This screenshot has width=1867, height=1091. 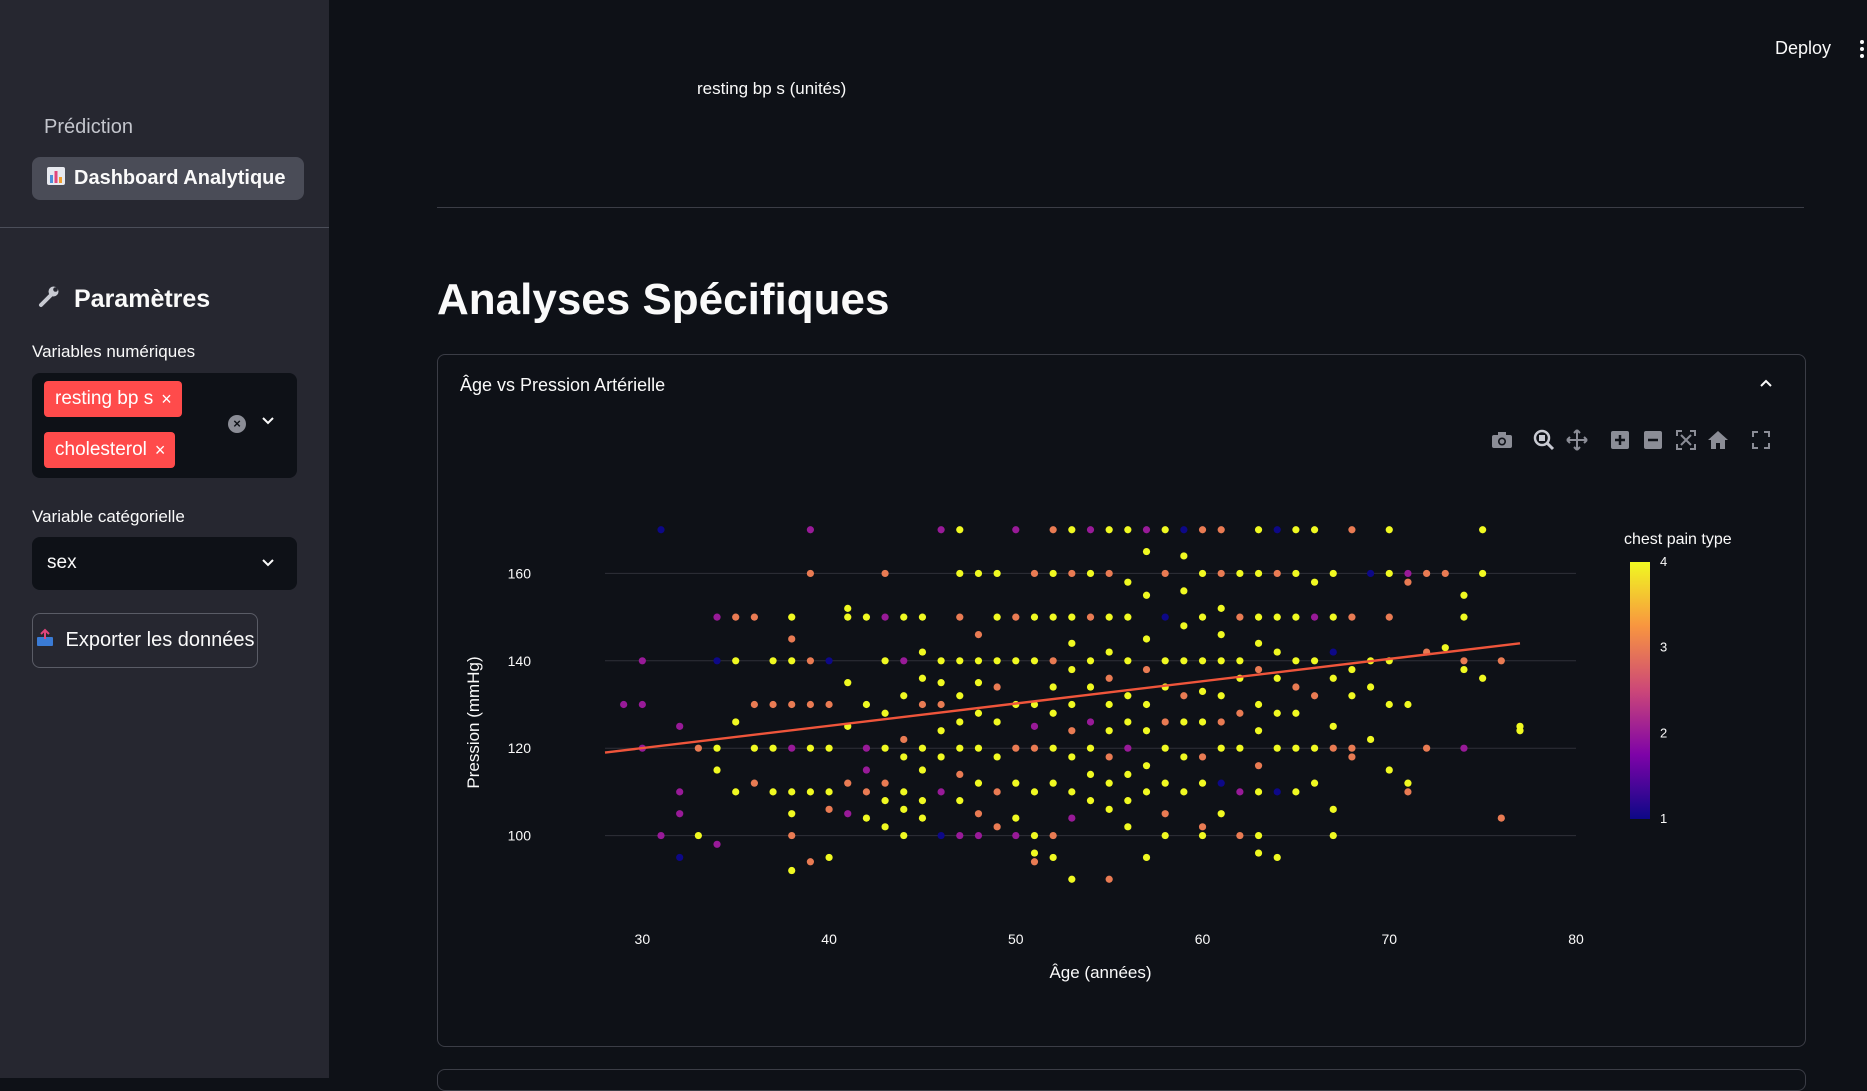 What do you see at coordinates (1577, 440) in the screenshot?
I see `pan-icon` at bounding box center [1577, 440].